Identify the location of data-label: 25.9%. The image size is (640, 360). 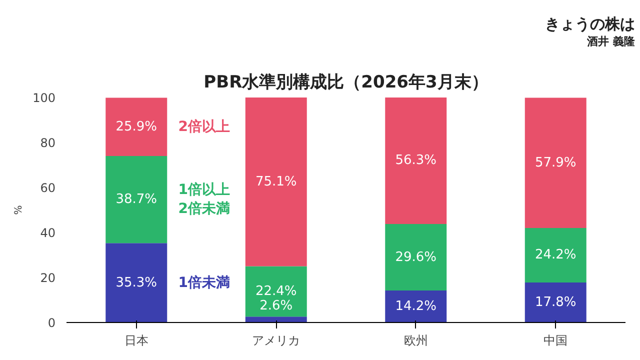
(137, 126).